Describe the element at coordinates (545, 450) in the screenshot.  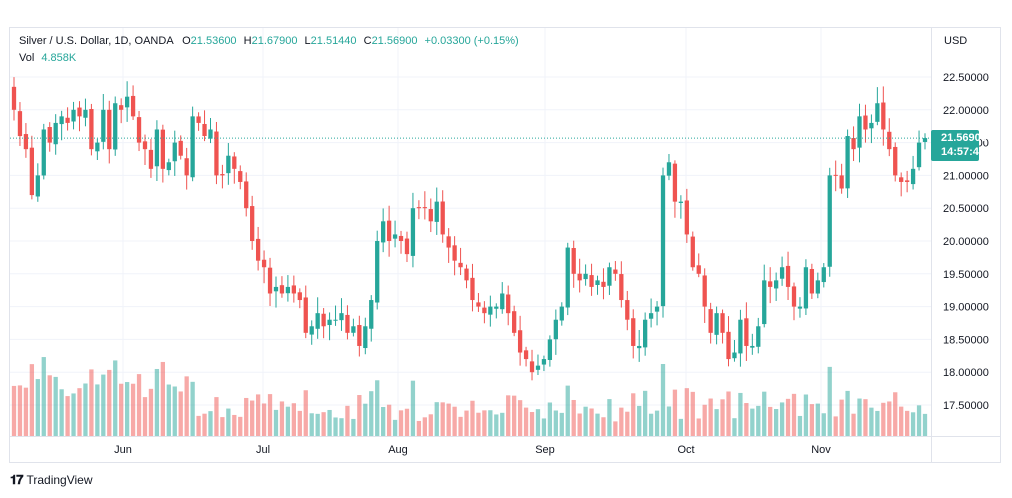
I see `x-tick-label: Sep` at that location.